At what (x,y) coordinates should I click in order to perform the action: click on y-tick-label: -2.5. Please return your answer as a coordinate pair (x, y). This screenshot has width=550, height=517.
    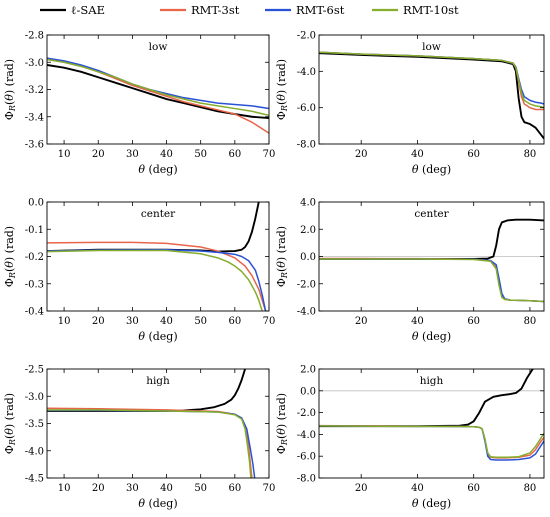
    Looking at the image, I should click on (34, 370).